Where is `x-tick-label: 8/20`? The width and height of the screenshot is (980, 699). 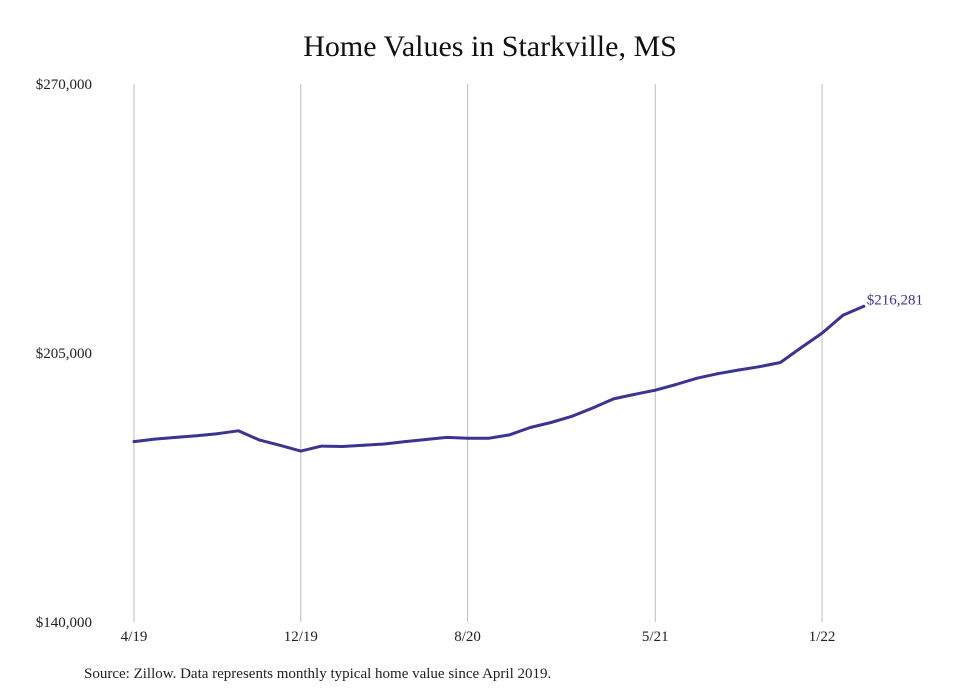
x-tick-label: 8/20 is located at coordinates (467, 637).